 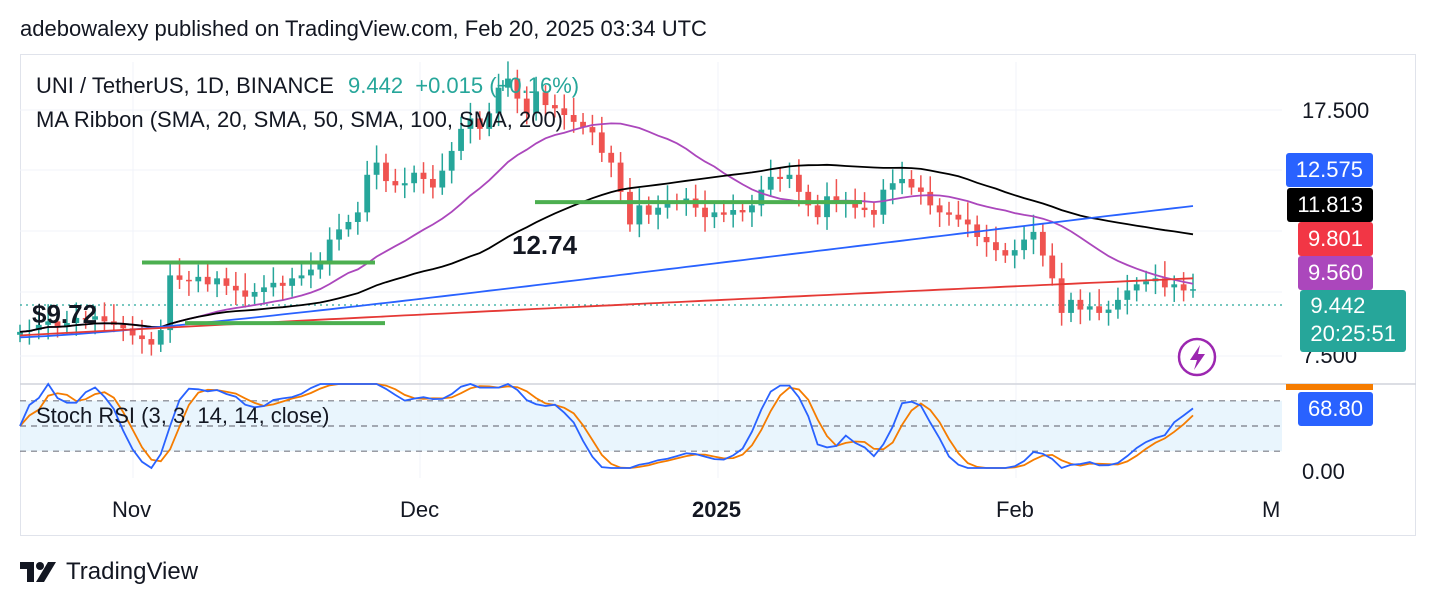 What do you see at coordinates (1329, 387) in the screenshot?
I see `osc-d-marker` at bounding box center [1329, 387].